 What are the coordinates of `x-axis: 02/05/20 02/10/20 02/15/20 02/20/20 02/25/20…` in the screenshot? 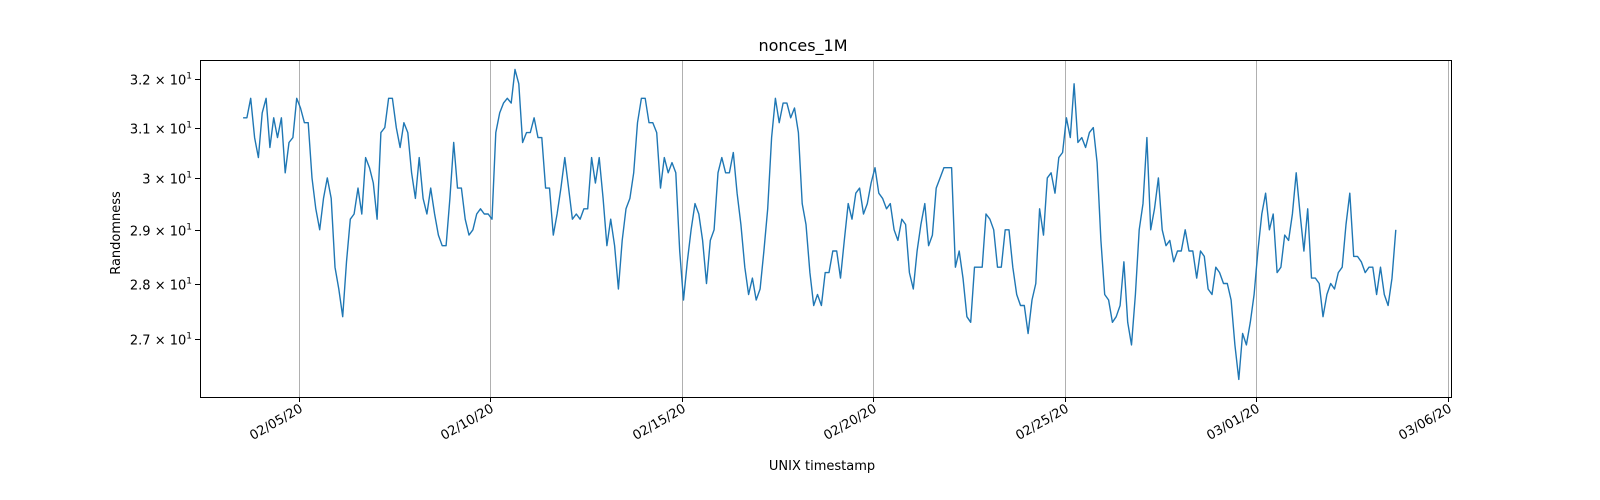 It's located at (851, 420).